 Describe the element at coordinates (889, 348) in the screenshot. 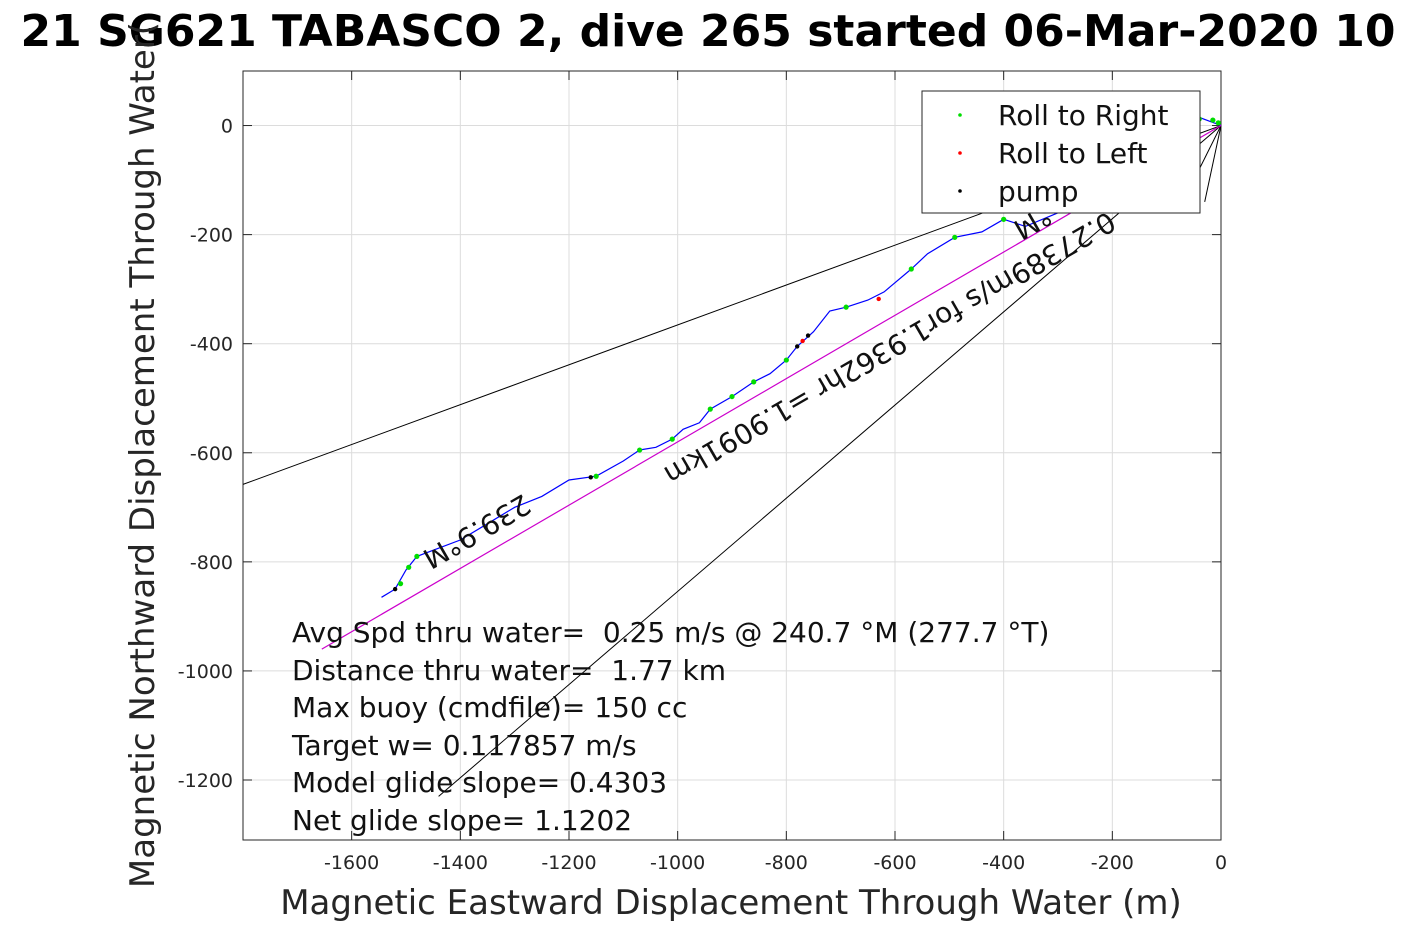

I see `rotated-label-current: 0.27389m/s for1.9362hr =1.9091km` at that location.